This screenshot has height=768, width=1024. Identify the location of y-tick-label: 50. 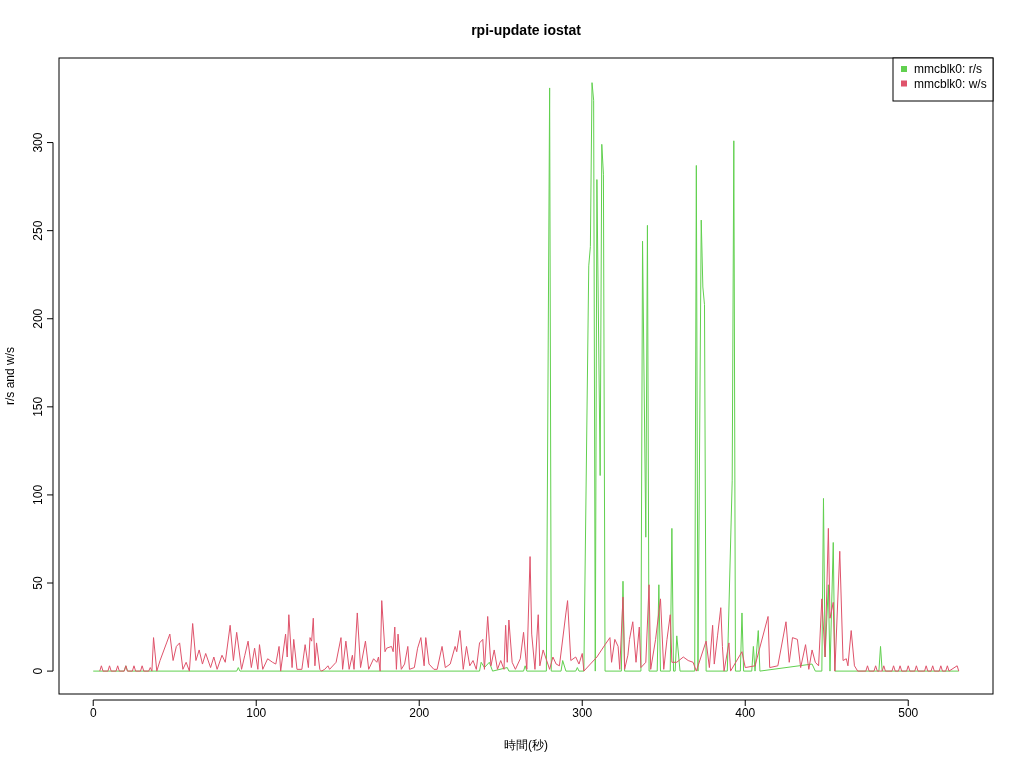
(38, 583).